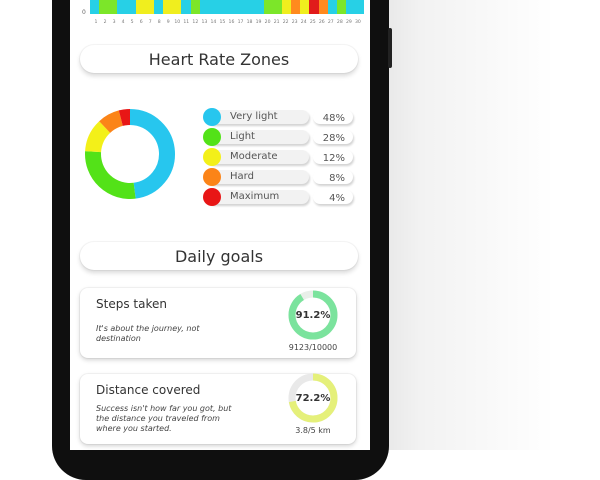 The width and height of the screenshot is (600, 480). I want to click on day-axis-tick-label: 4, so click(123, 22).